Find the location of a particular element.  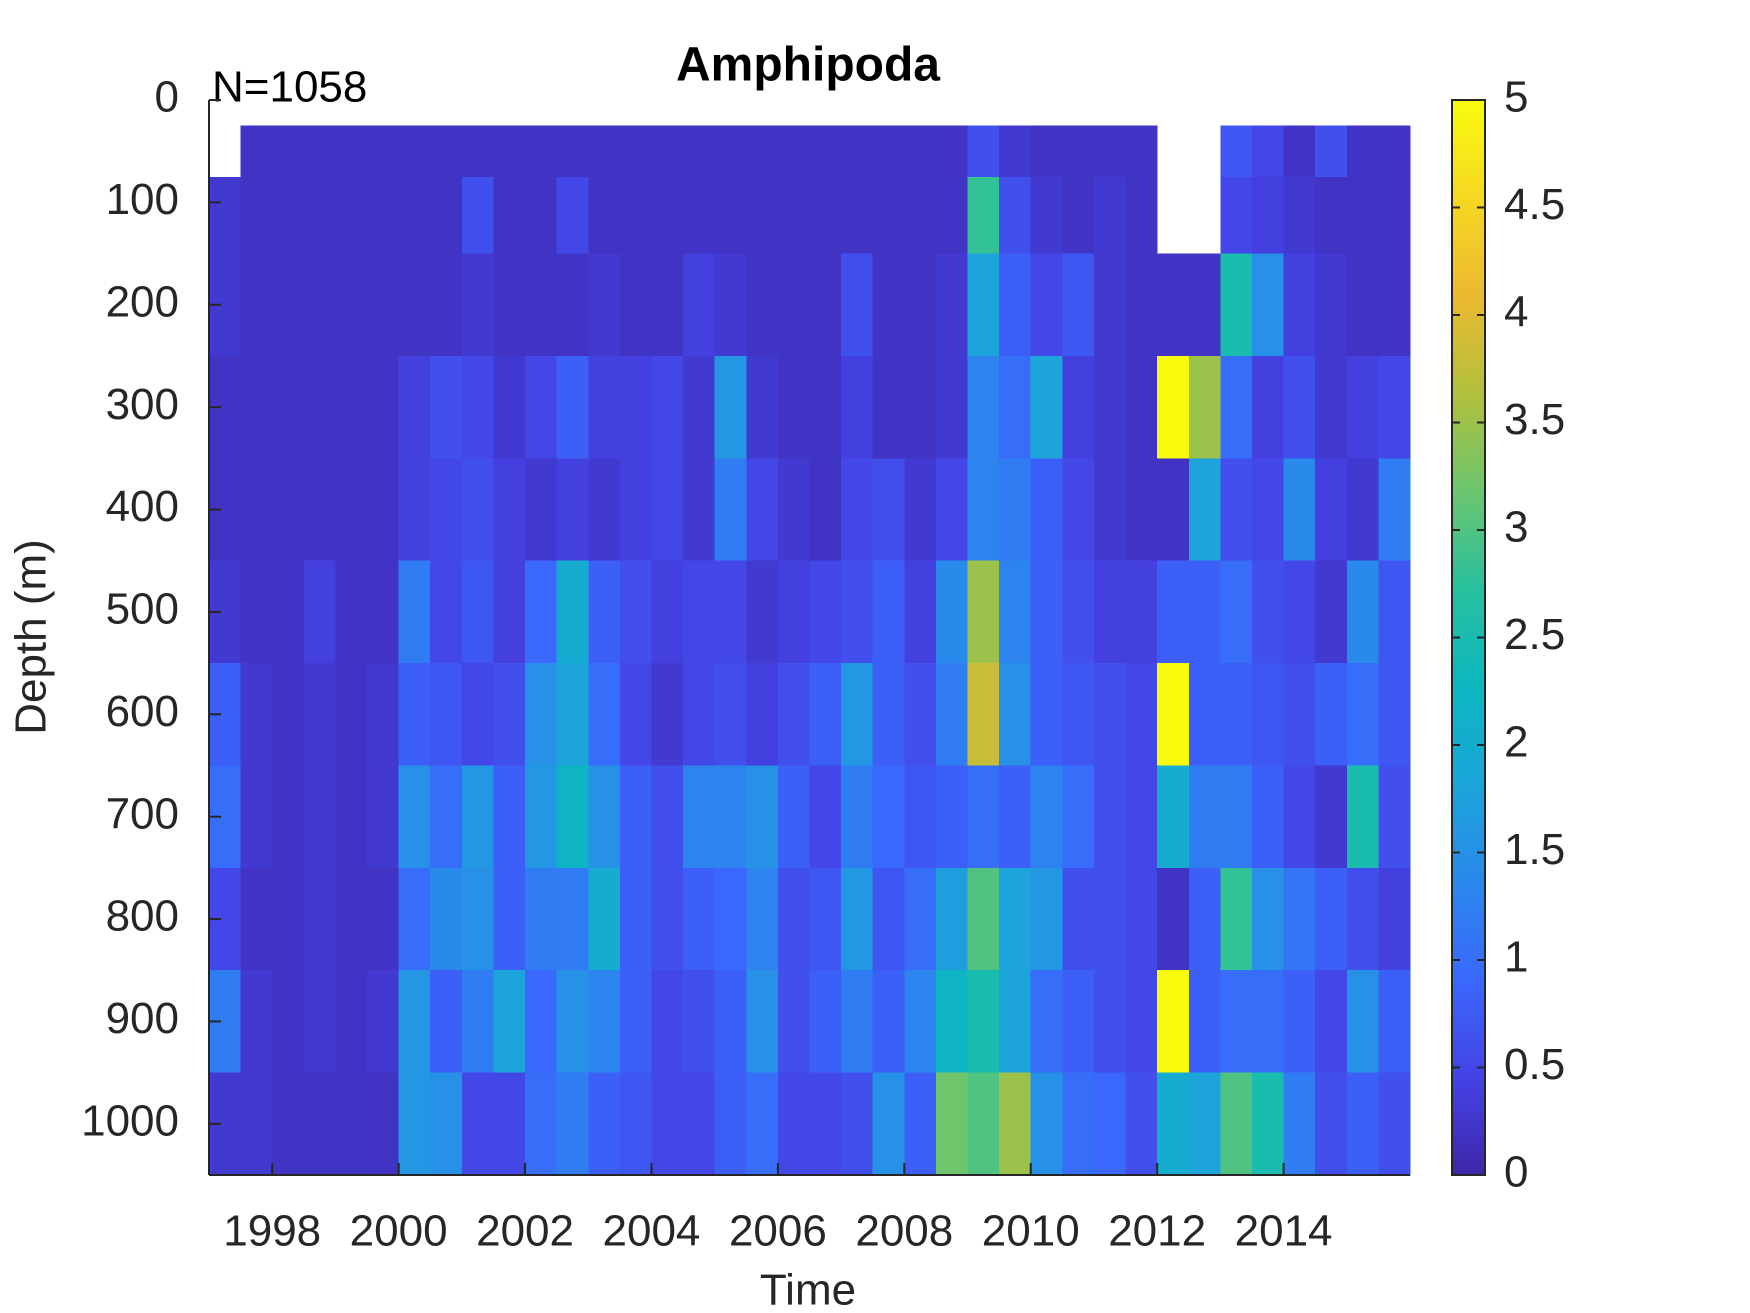

x-tick-label: 2000 is located at coordinates (399, 1231).